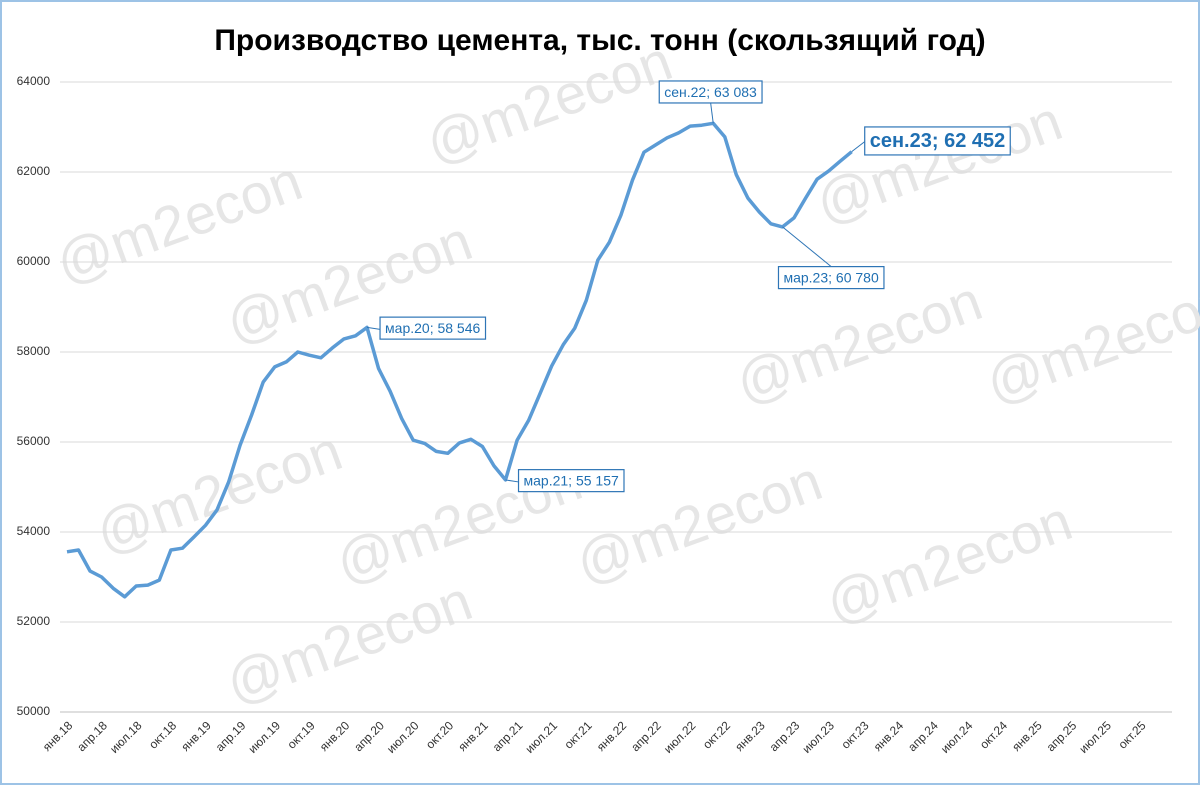  What do you see at coordinates (34, 531) in the screenshot?
I see `y-tick-label: 54000` at bounding box center [34, 531].